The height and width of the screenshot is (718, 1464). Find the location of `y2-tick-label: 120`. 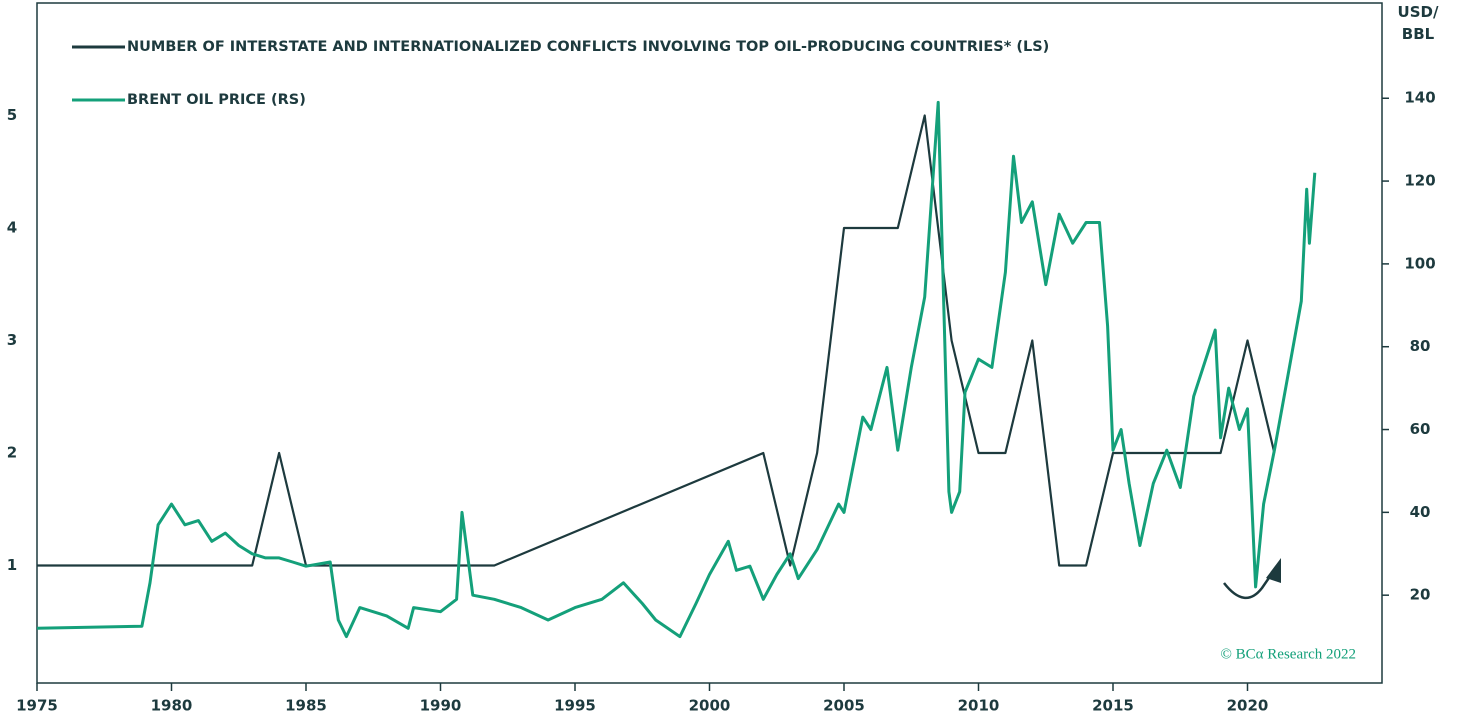

y2-tick-label: 120 is located at coordinates (1419, 181).